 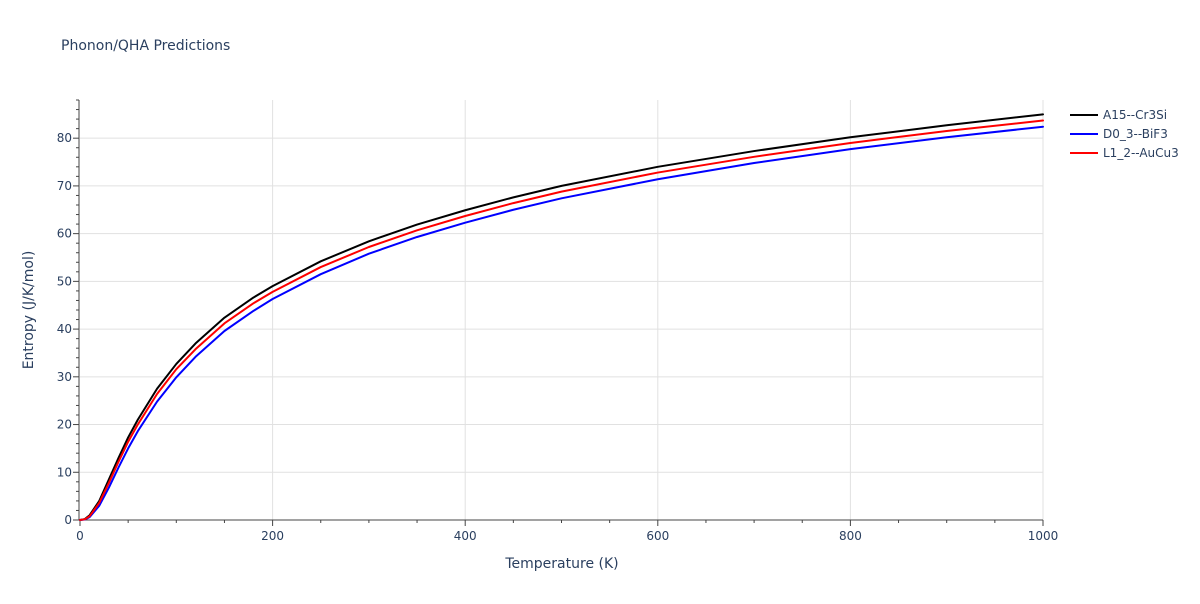 What do you see at coordinates (1135, 134) in the screenshot?
I see `legend-label: D0_3--BiF3` at bounding box center [1135, 134].